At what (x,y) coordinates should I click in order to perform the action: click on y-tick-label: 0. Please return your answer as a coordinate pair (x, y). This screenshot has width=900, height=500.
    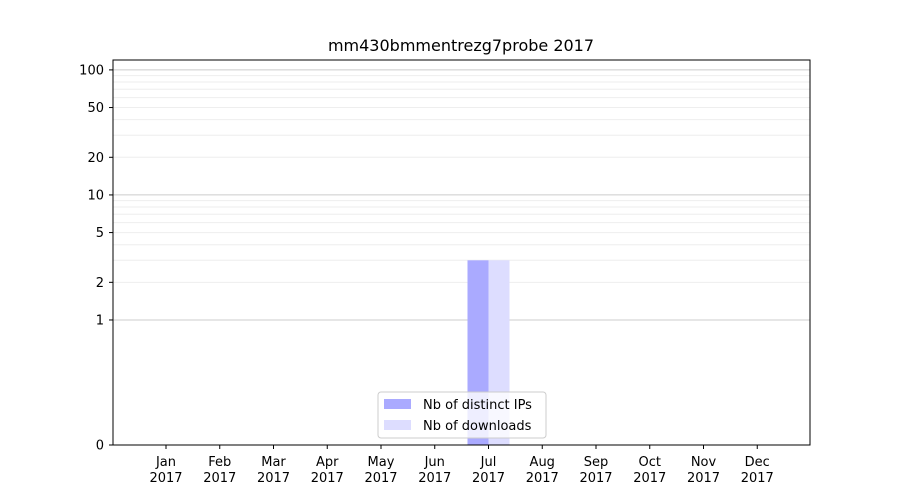
    Looking at the image, I should click on (100, 446).